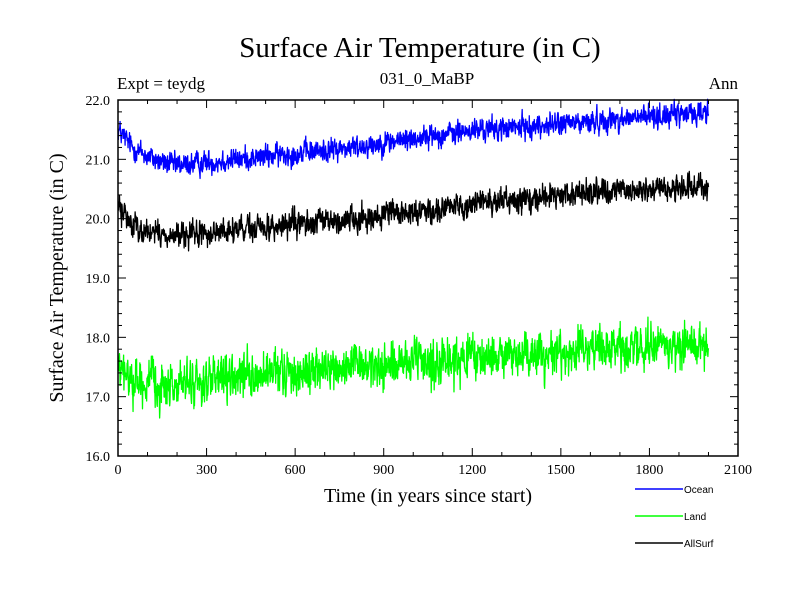 This screenshot has height=600, width=800. What do you see at coordinates (118, 470) in the screenshot?
I see `x-tick-label: 0` at bounding box center [118, 470].